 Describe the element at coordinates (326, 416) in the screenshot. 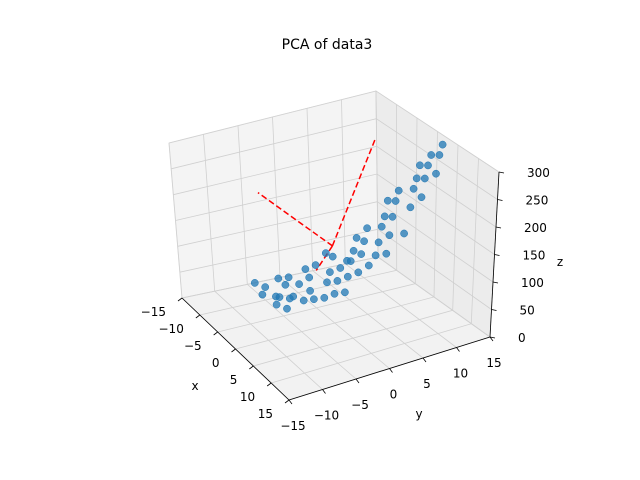

I see `y-tick-label: −10` at that location.